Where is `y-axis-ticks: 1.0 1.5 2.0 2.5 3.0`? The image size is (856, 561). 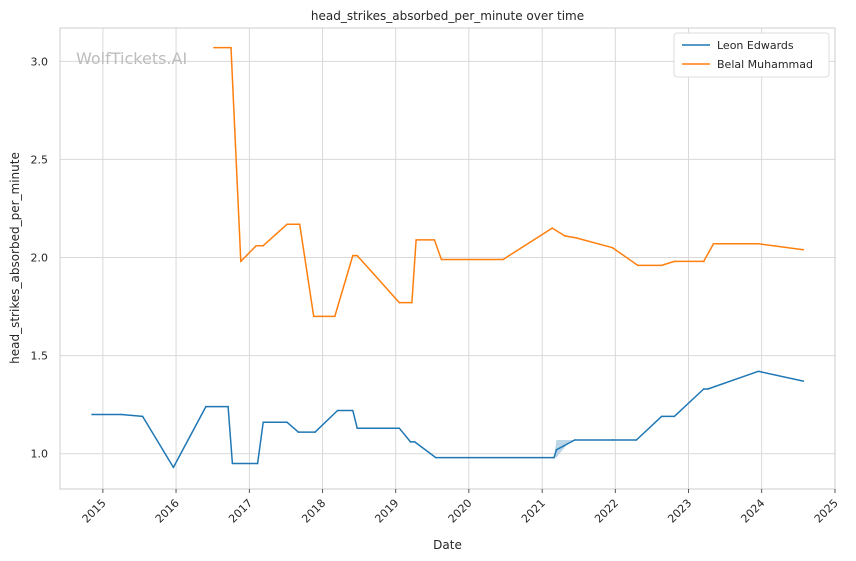 y-axis-ticks: 1.0 1.5 2.0 2.5 3.0 is located at coordinates (40, 257).